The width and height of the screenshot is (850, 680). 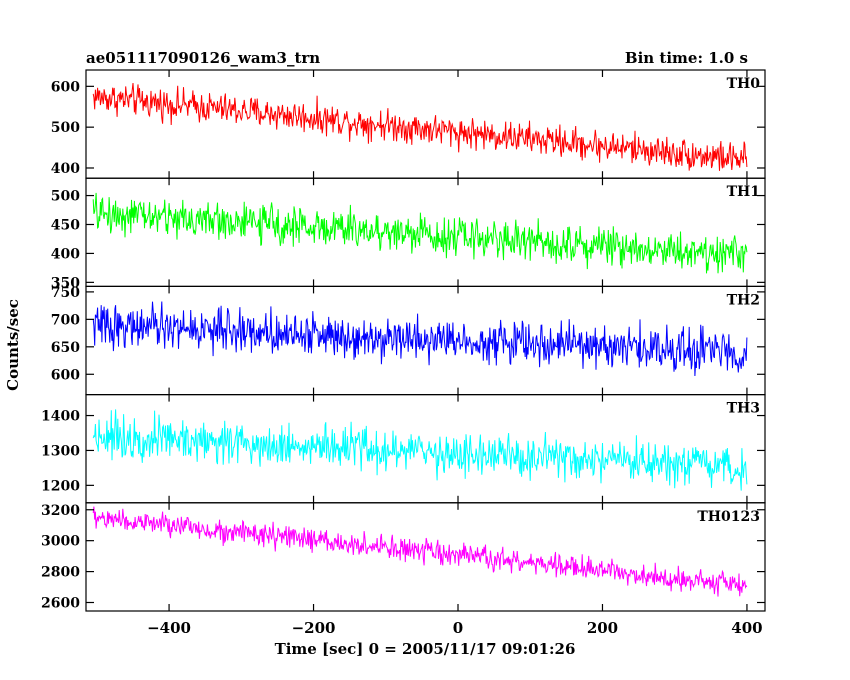 I want to click on series-line-th1, so click(x=420, y=233).